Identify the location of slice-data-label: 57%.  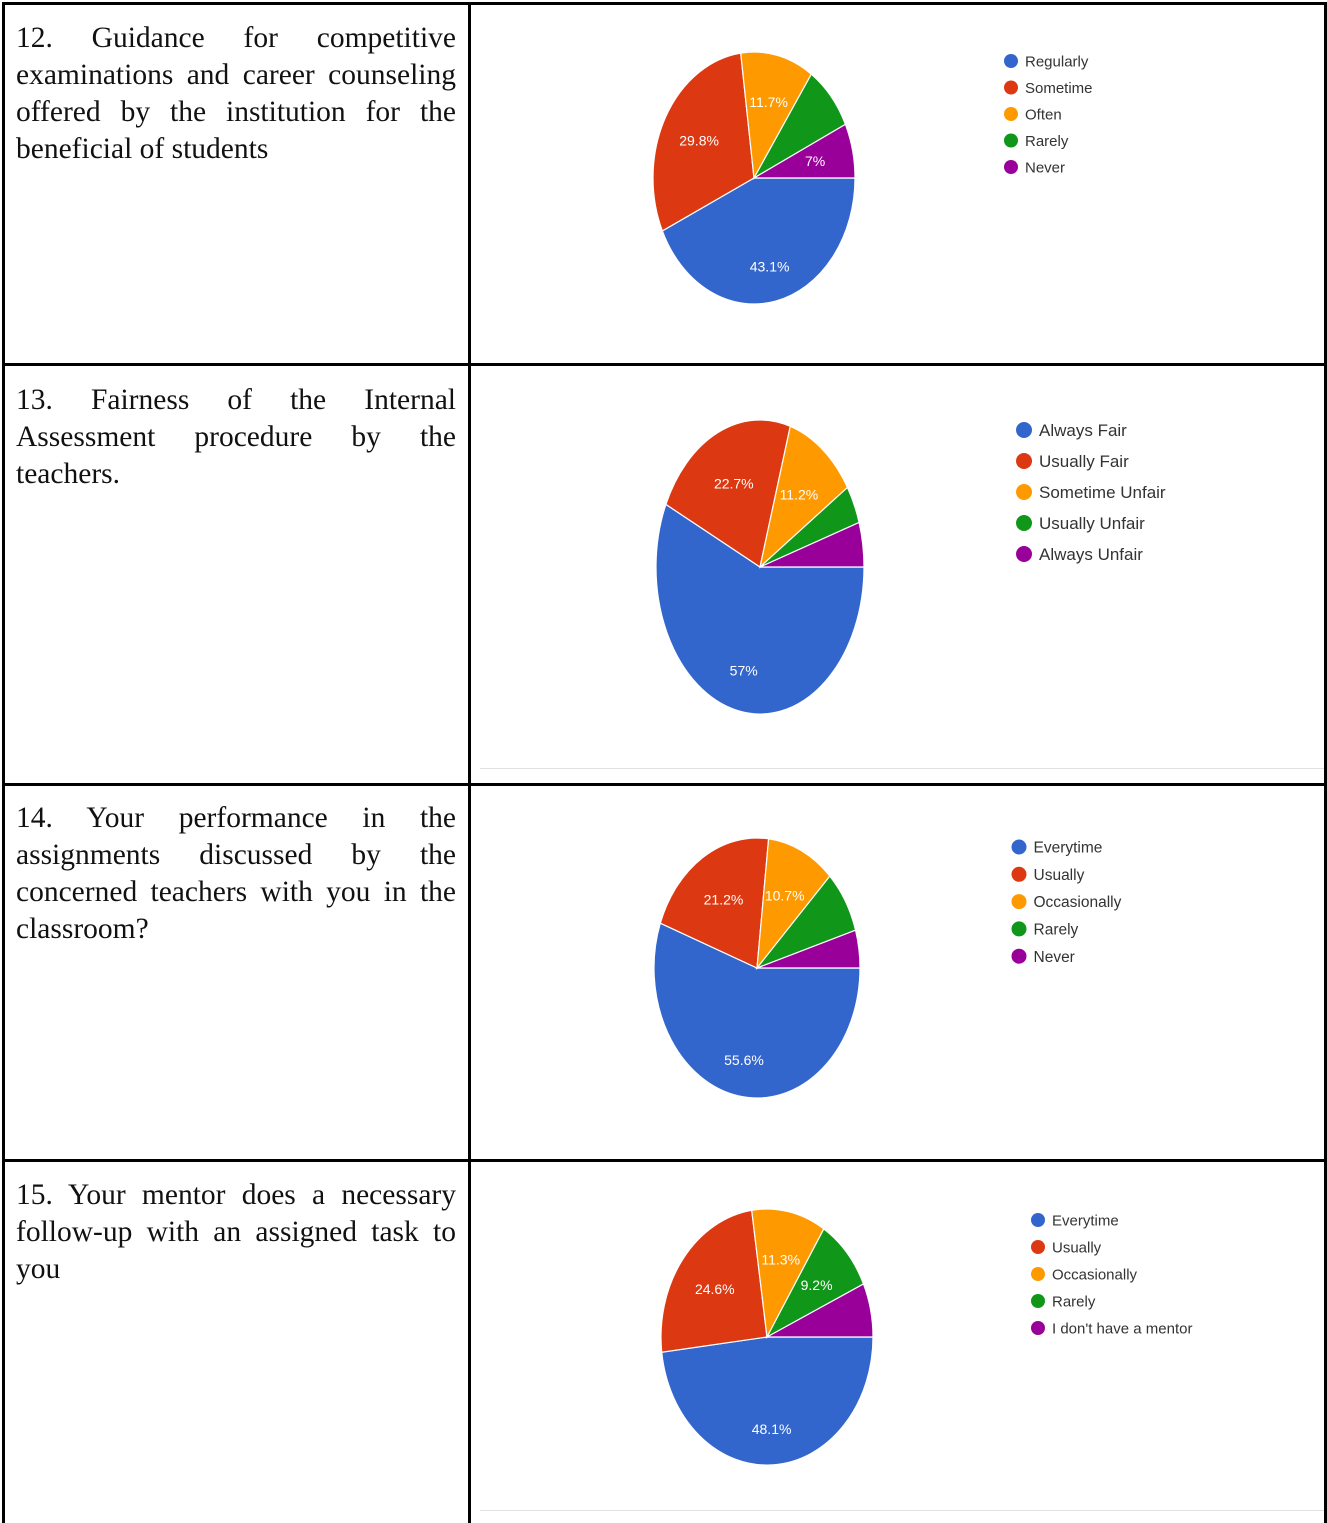
(744, 670).